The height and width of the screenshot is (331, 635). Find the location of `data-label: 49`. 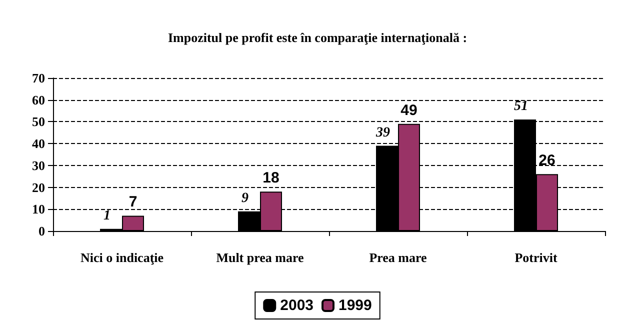

data-label: 49 is located at coordinates (409, 110).